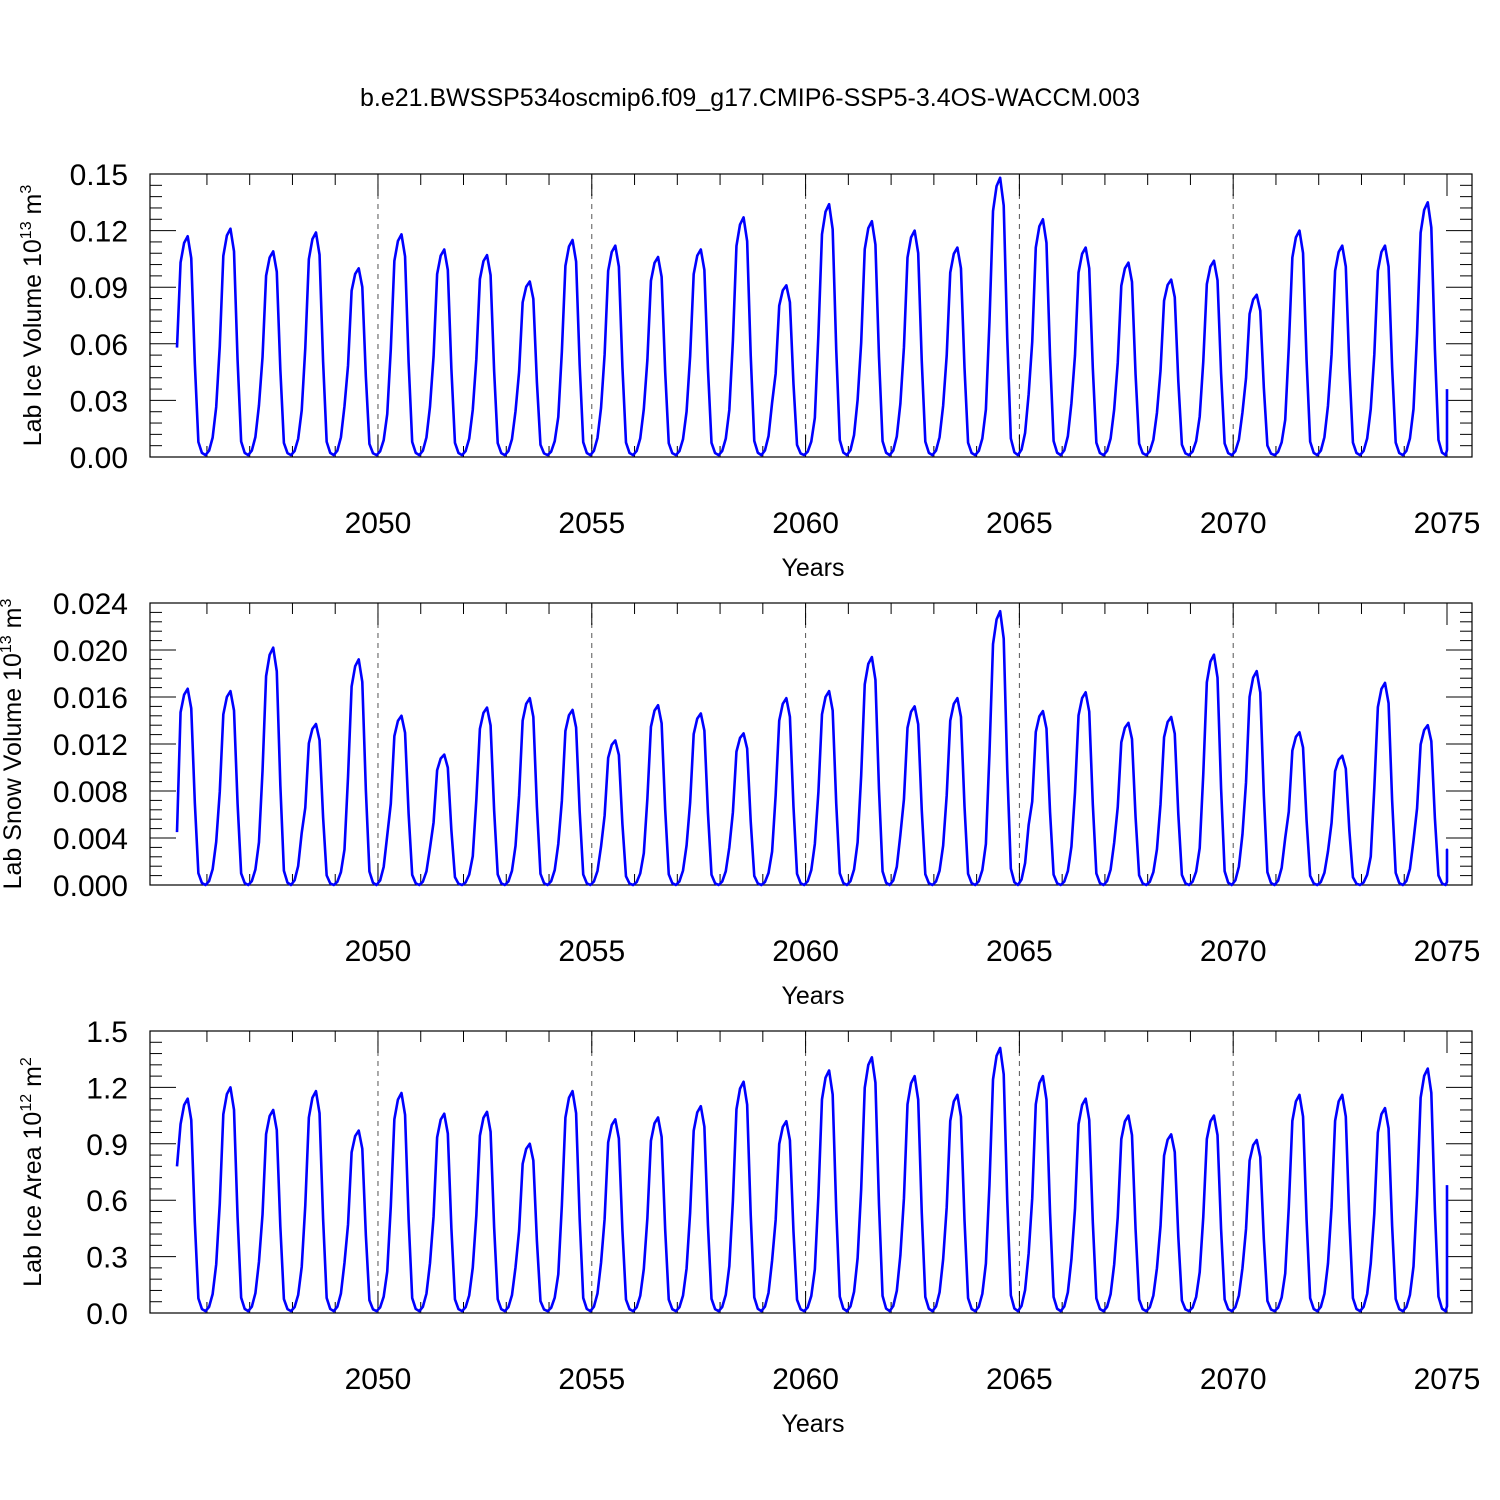 The height and width of the screenshot is (1500, 1500). I want to click on y-tick-label: 0.016, so click(90, 698).